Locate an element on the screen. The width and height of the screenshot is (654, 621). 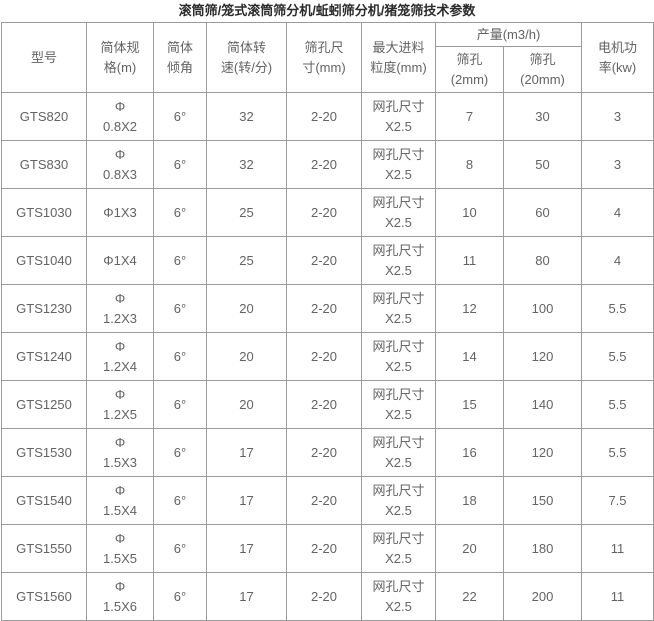
table-row: GTS1560 Φ 1.5X6 6° 17 2-20 网孔尺寸 X2.5 22 200 11 is located at coordinates (327, 596).